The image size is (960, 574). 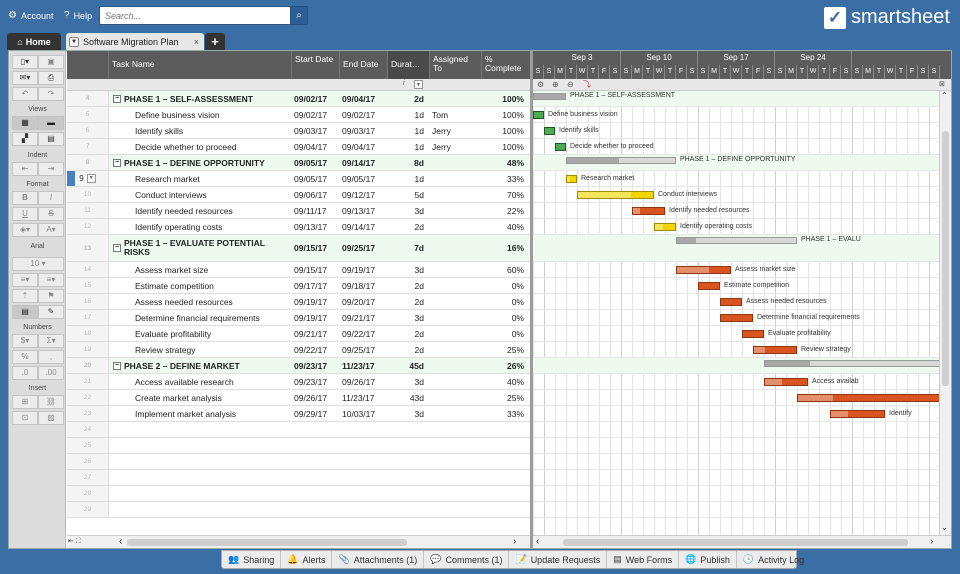 I want to click on row-number: 14, so click(x=88, y=269).